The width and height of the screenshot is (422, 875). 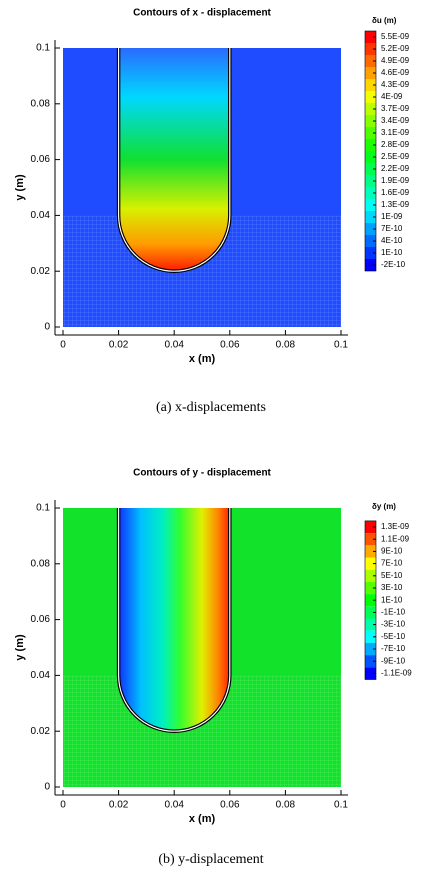 I want to click on colorbar-label: δy (m), so click(x=384, y=506).